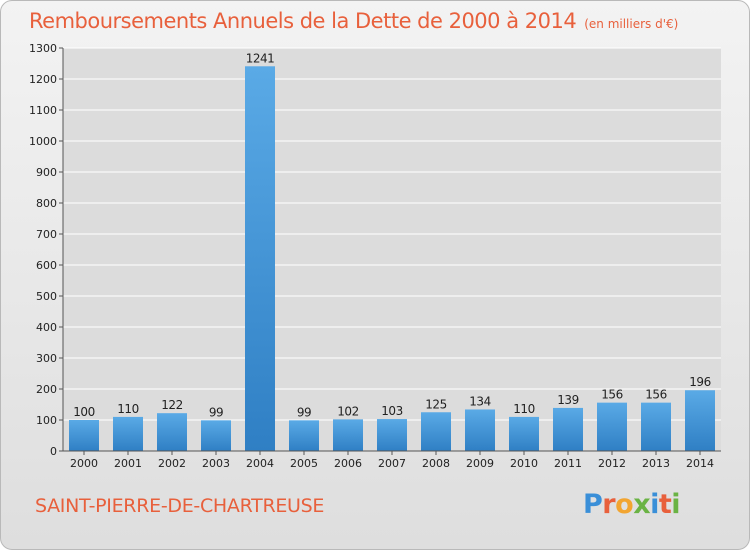 The width and height of the screenshot is (750, 550). I want to click on y-tick-label: 1000, so click(43, 141).